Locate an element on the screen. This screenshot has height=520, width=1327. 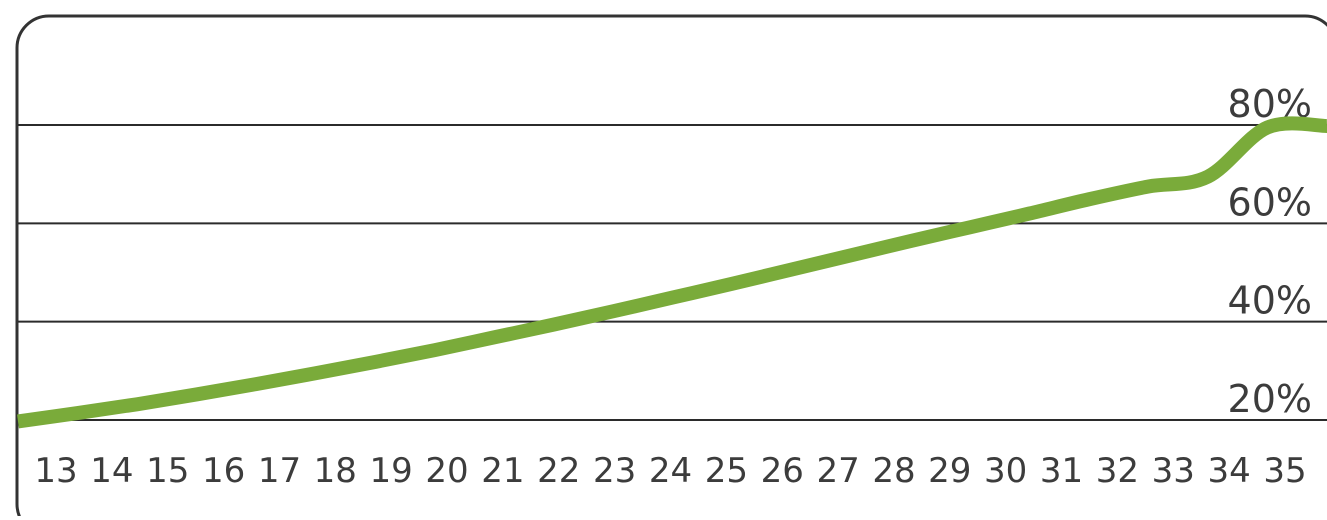
x-tick-label: 23 is located at coordinates (614, 471).